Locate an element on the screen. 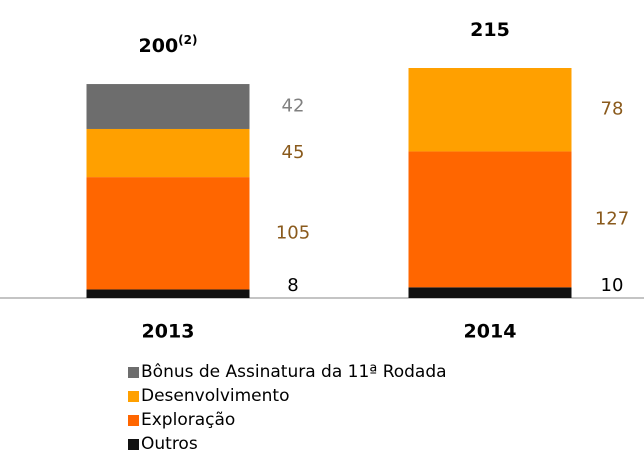 This screenshot has height=455, width=644. value-label: 127 is located at coordinates (612, 218).